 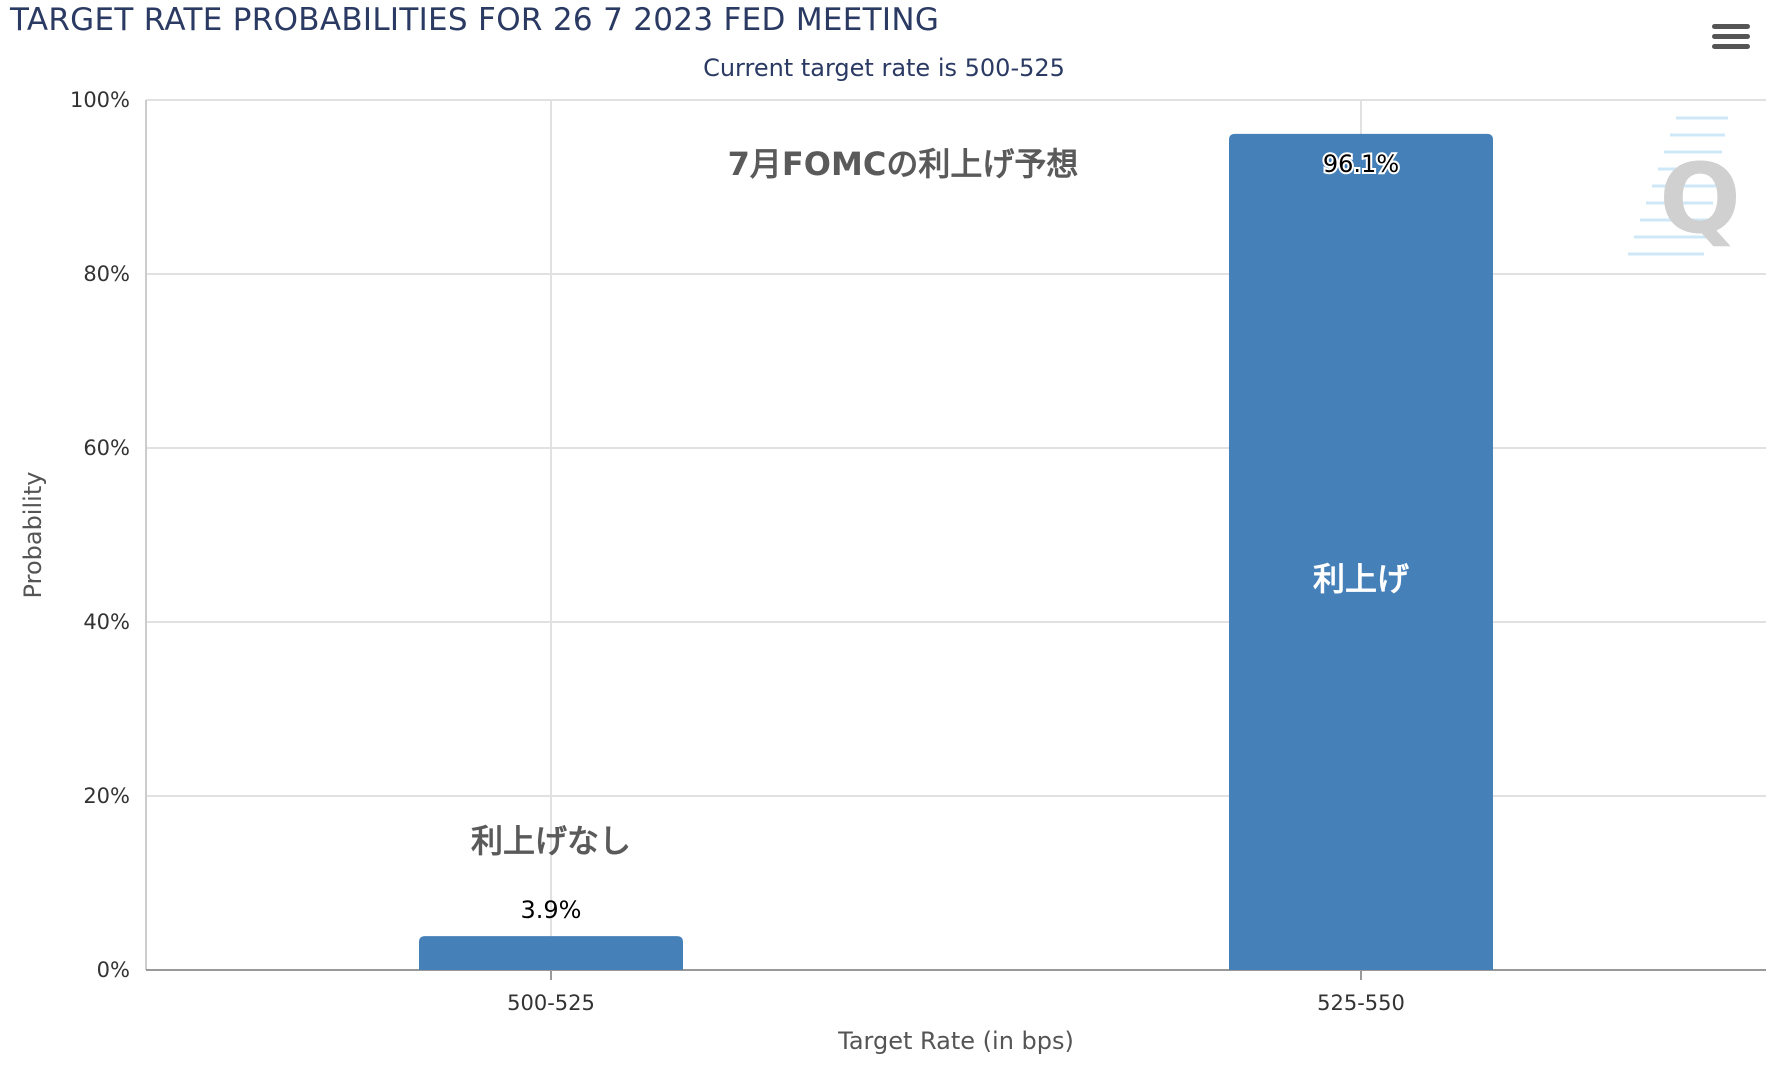 I want to click on data-label: 96.1%, so click(x=1361, y=164).